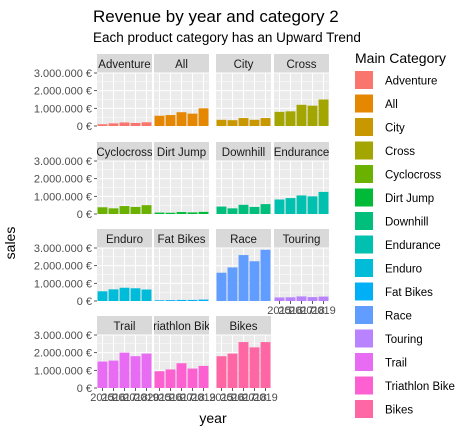 The height and width of the screenshot is (432, 476). Describe the element at coordinates (84, 215) in the screenshot. I see `y-tick-label: 0 €` at that location.